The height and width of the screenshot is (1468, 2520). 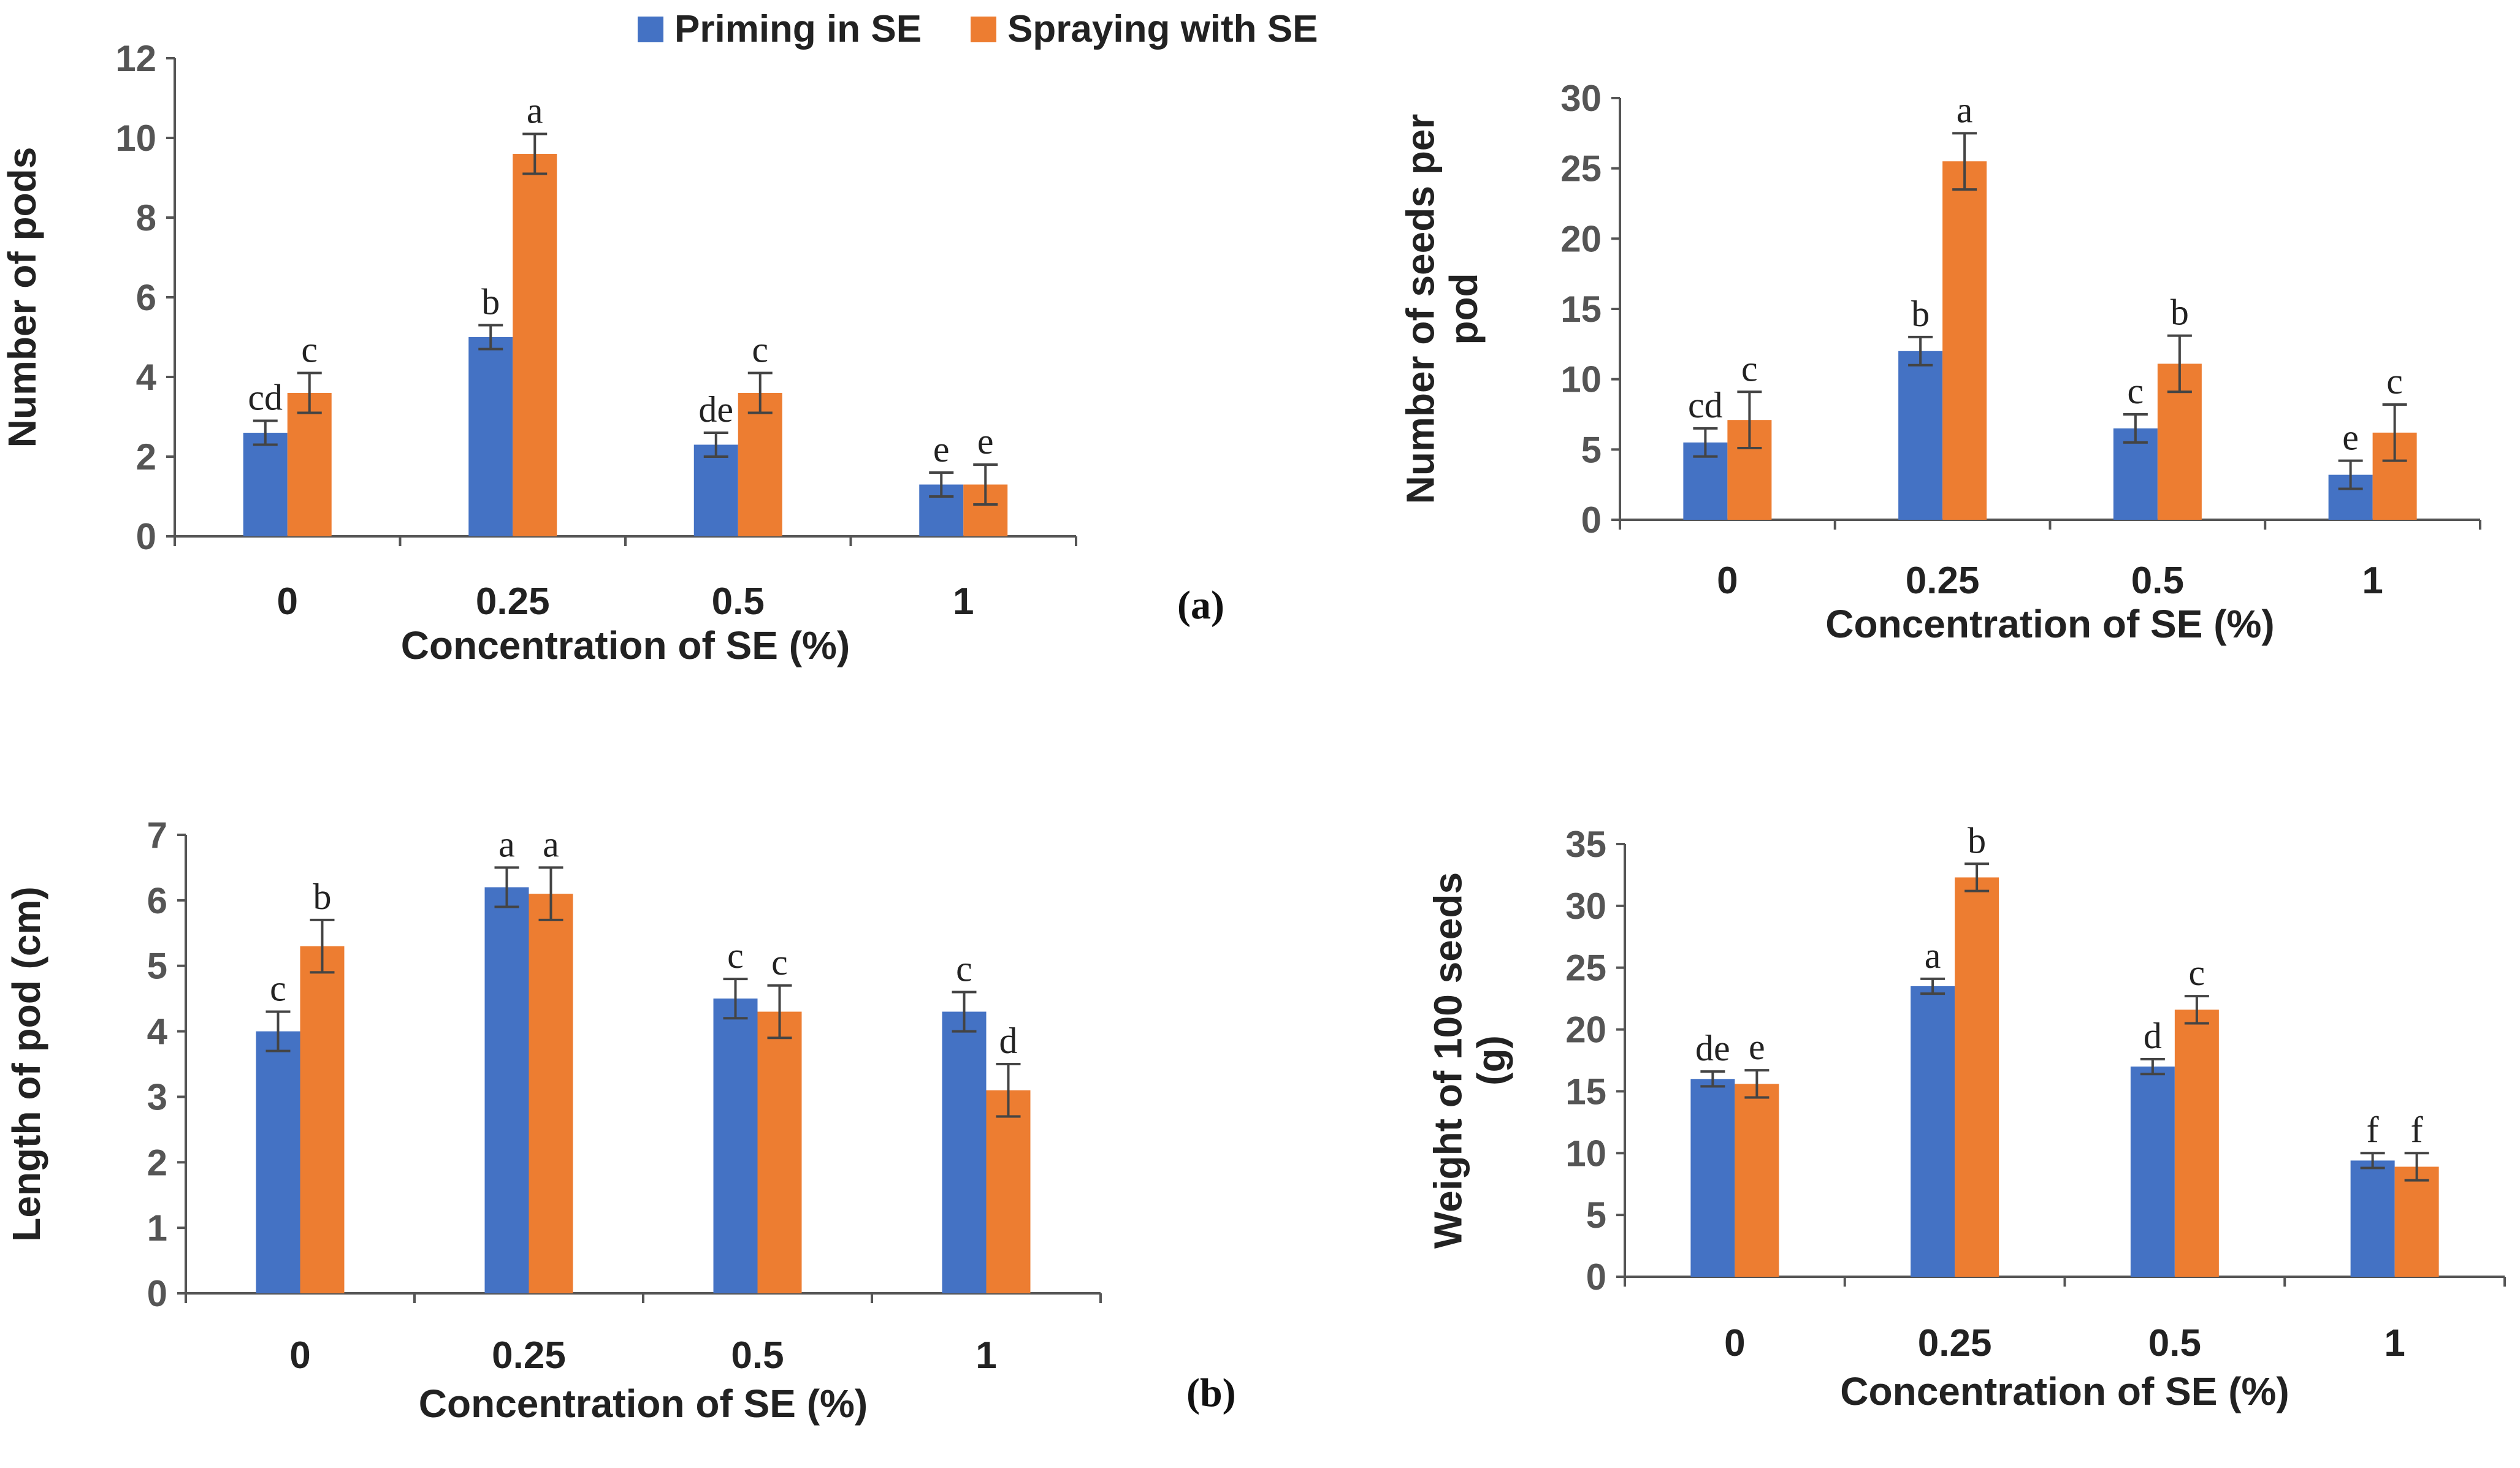 I want to click on legend-swatch-priming, so click(x=650, y=29).